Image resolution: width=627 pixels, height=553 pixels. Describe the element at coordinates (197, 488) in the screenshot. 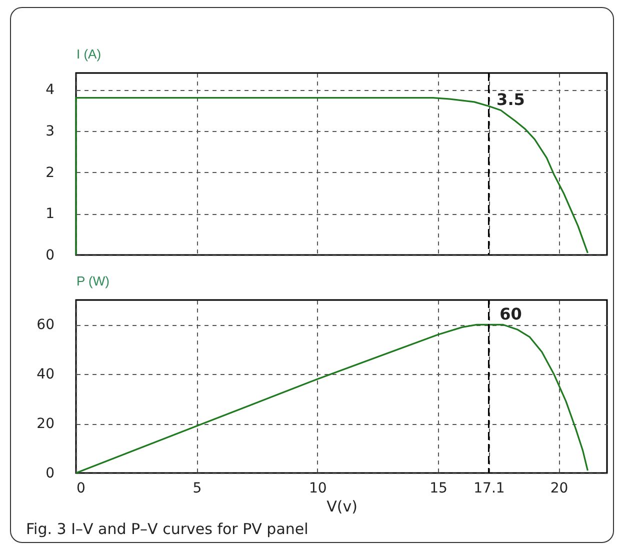

I see `x-tick-label: 5` at that location.